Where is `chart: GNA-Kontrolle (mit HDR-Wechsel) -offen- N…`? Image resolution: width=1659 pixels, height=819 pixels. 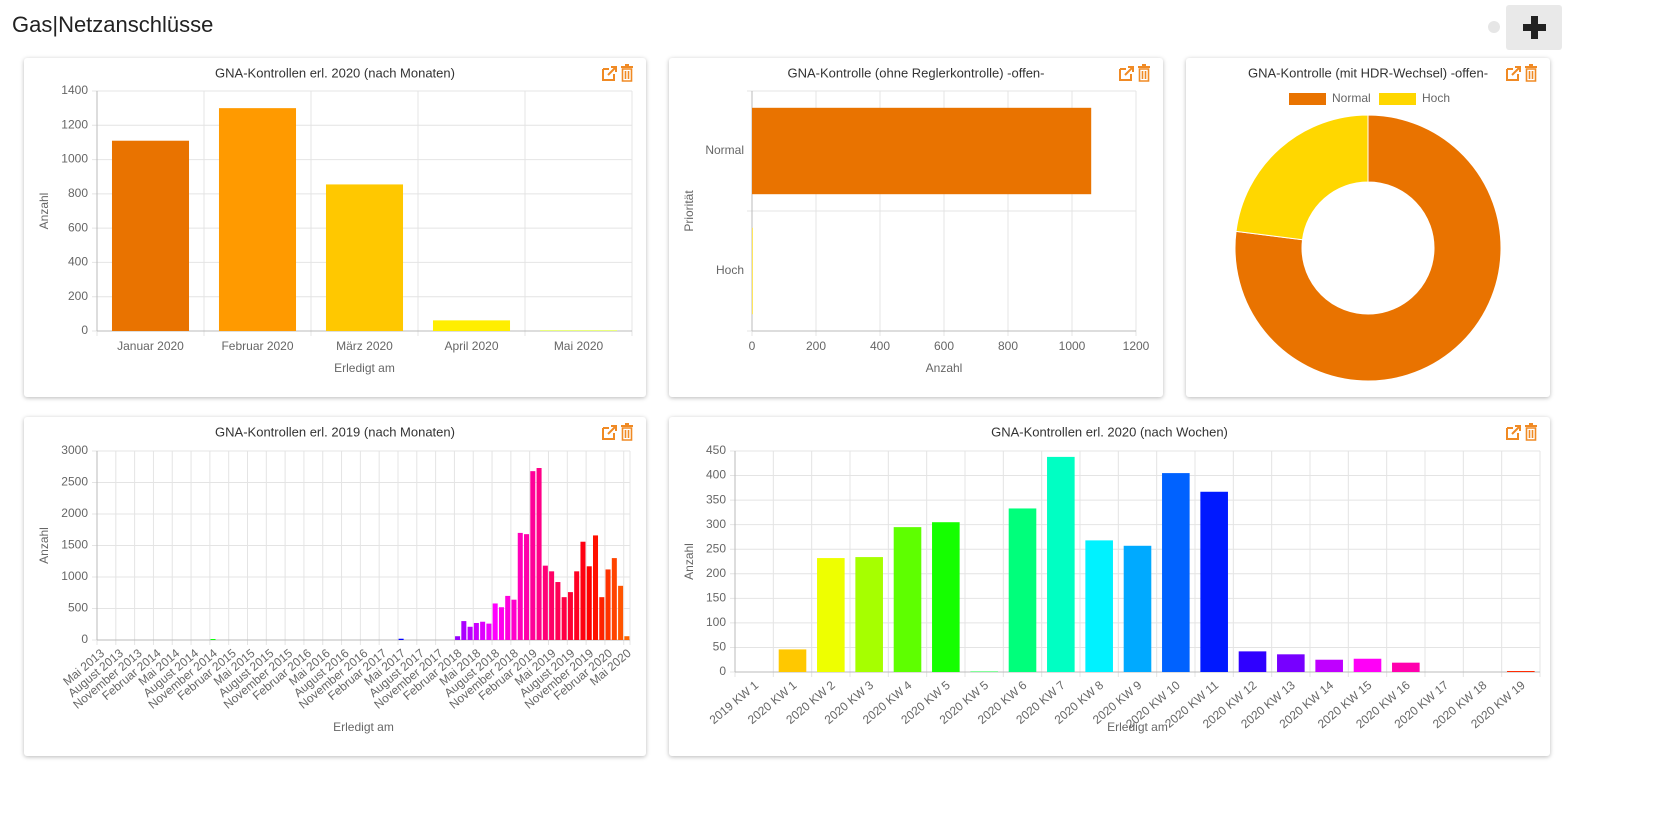 chart: GNA-Kontrolle (mit HDR-Wechsel) -offen- N… is located at coordinates (1385, 223).